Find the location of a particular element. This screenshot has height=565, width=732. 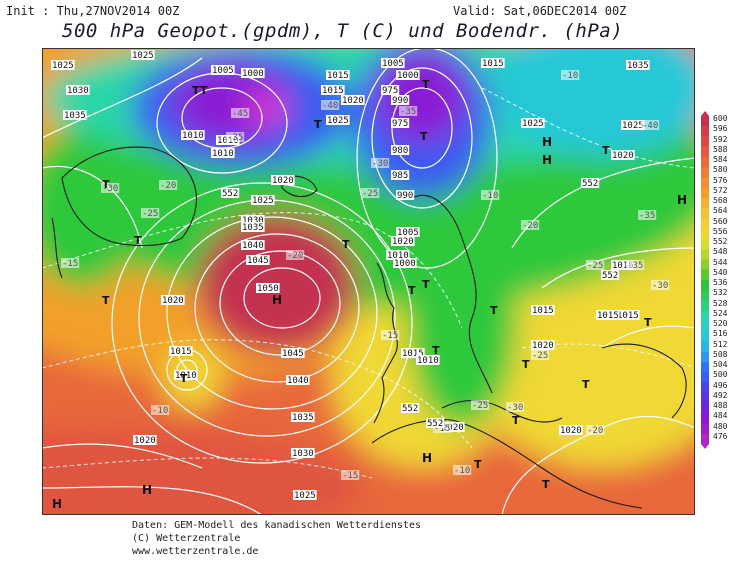

scale-label: 600 is located at coordinates (720, 118).